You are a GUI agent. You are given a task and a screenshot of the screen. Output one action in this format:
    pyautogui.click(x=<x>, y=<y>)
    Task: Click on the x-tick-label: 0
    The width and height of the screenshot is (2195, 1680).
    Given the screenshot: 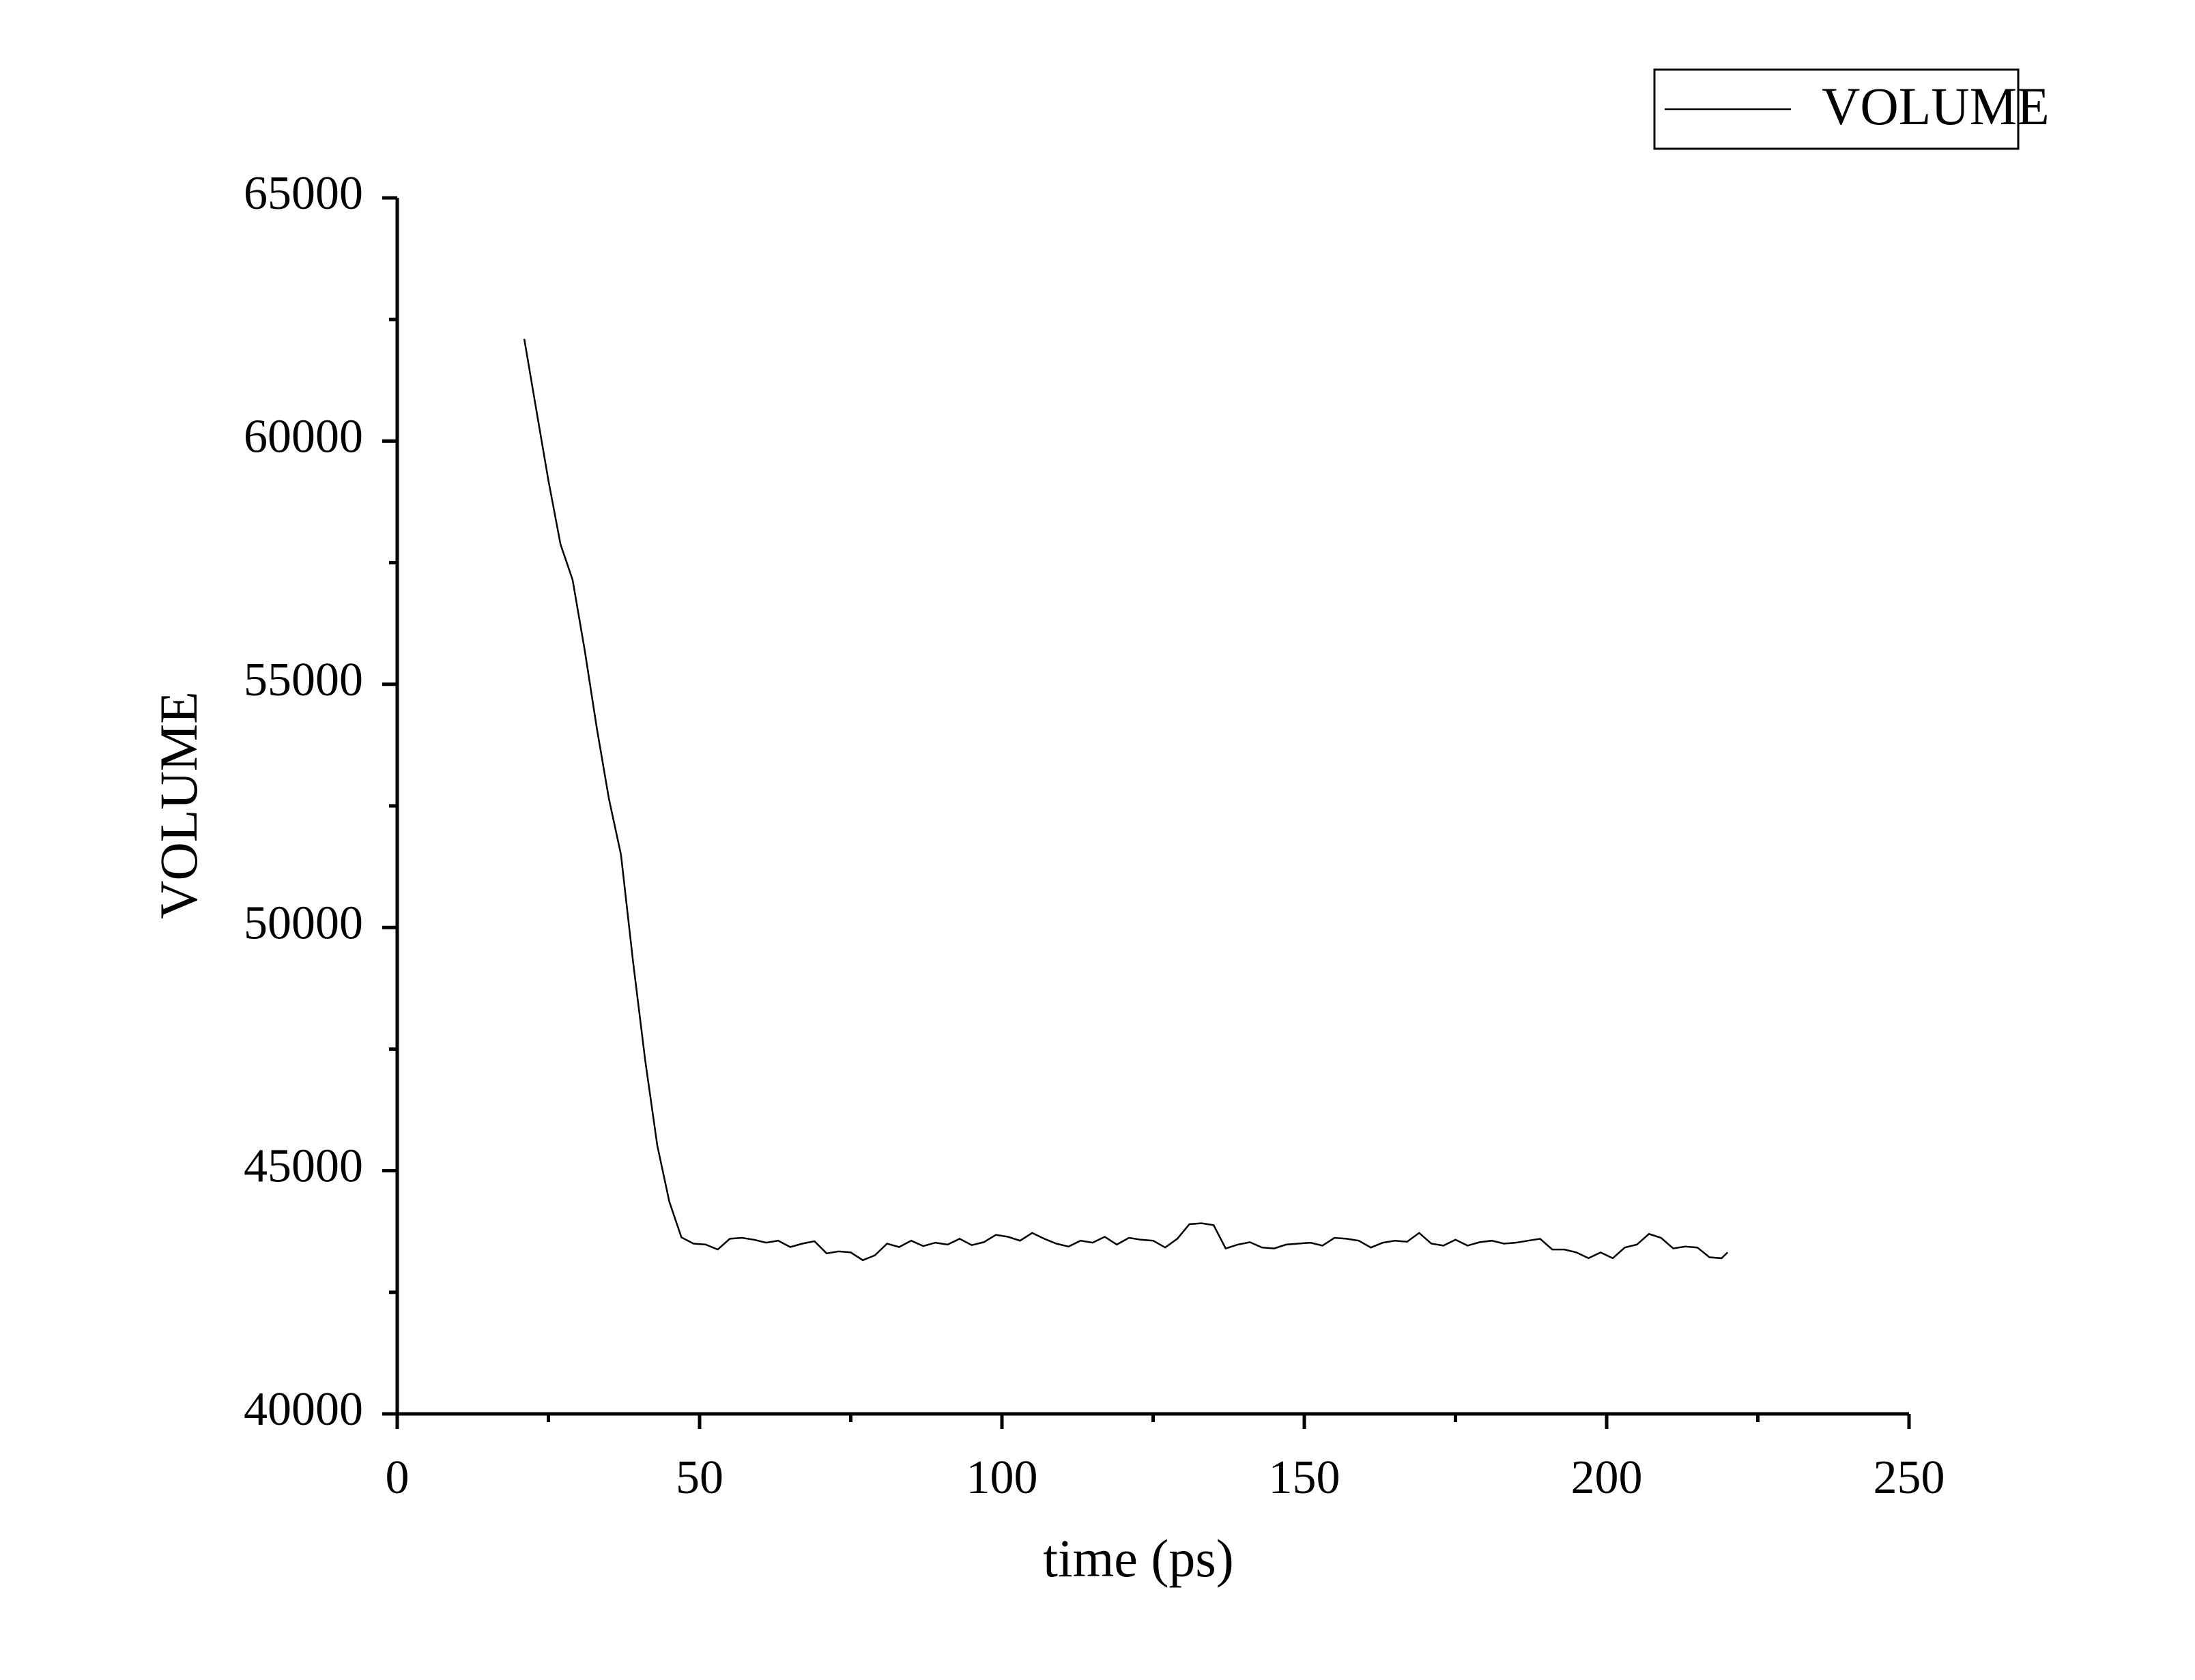 What is the action you would take?
    pyautogui.click(x=398, y=1477)
    